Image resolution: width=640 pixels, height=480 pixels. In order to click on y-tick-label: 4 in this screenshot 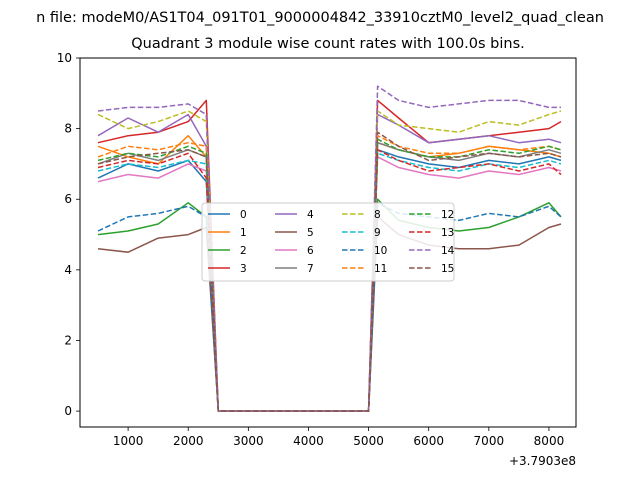, I will do `click(68, 270)`.